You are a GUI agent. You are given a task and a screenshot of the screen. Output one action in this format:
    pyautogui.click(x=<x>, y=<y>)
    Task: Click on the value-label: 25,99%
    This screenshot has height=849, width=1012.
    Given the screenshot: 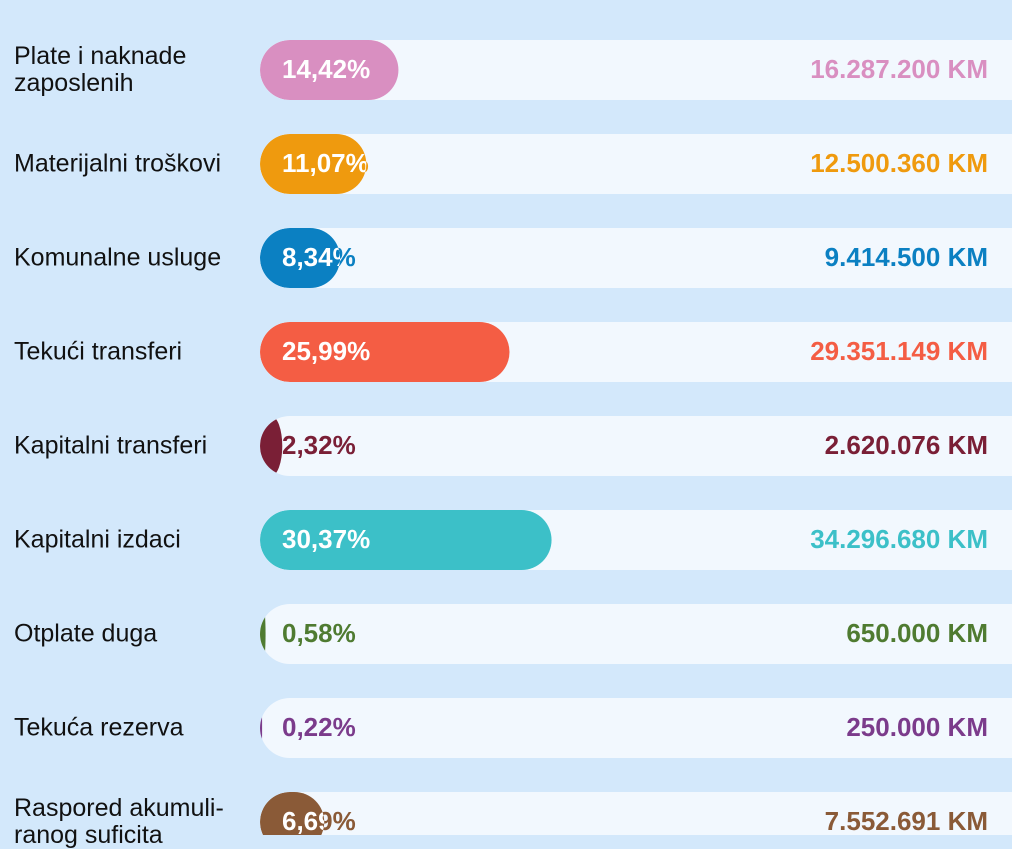 What is the action you would take?
    pyautogui.click(x=326, y=351)
    